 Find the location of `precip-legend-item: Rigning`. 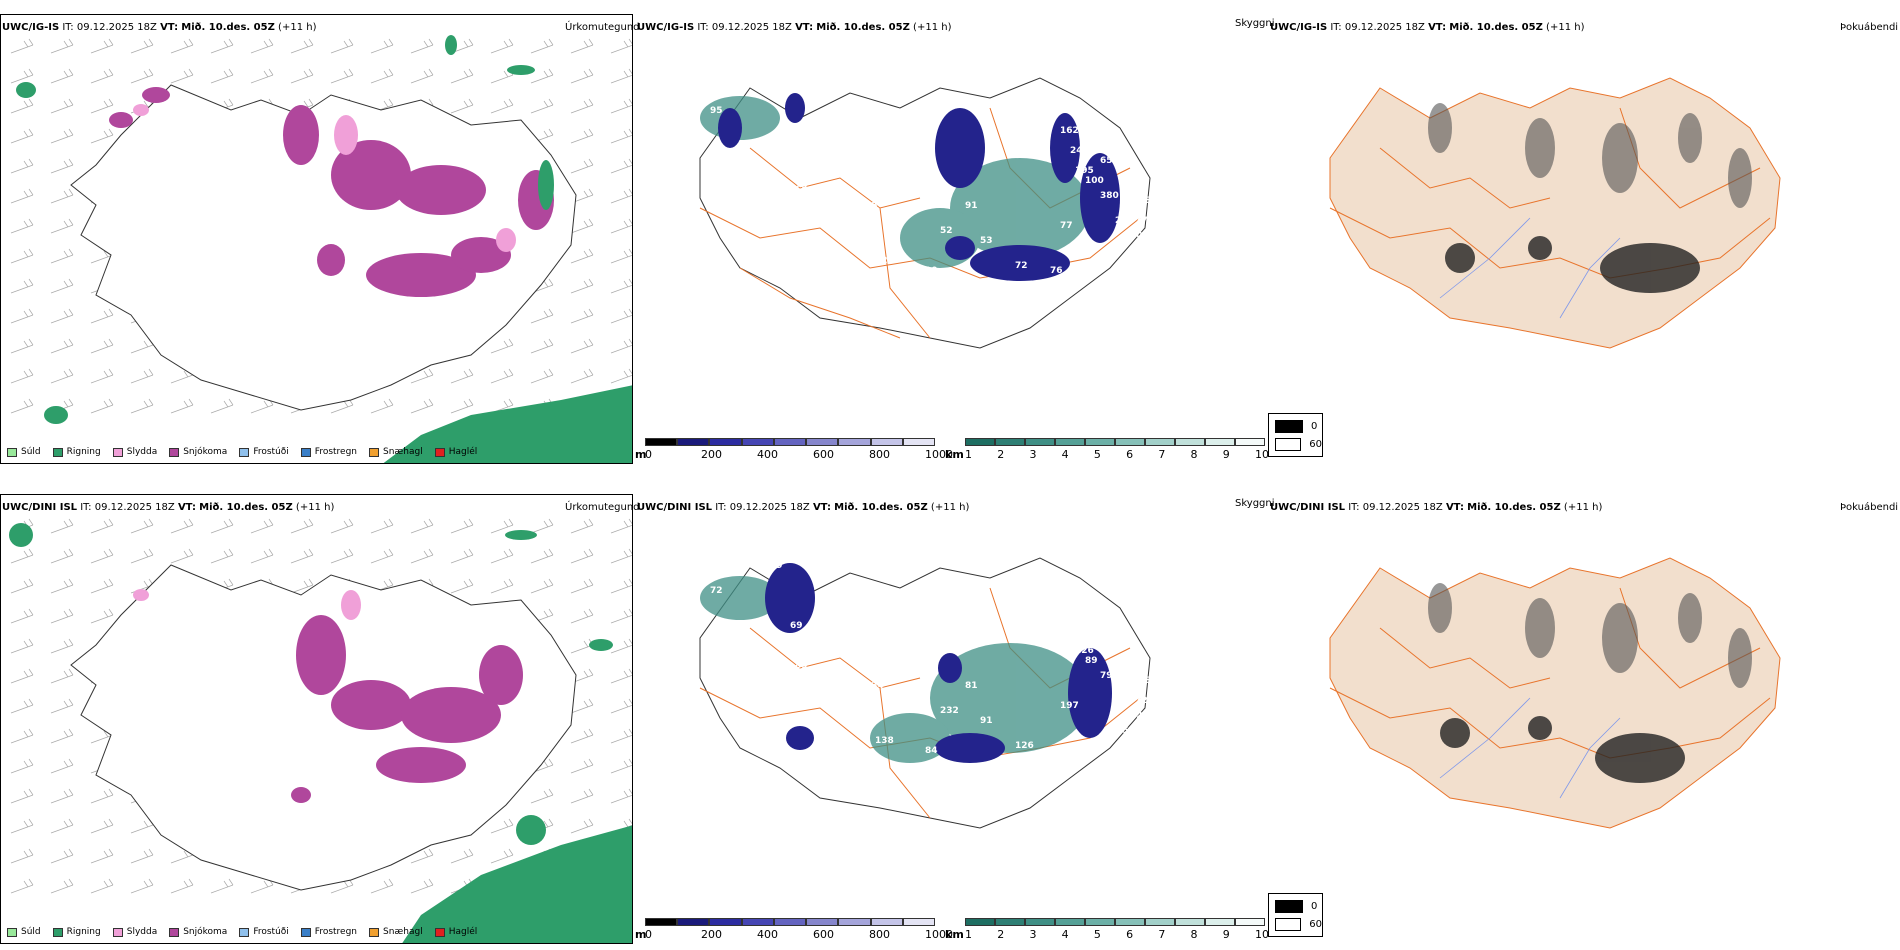

precip-legend-item: Rigning is located at coordinates (76, 452).